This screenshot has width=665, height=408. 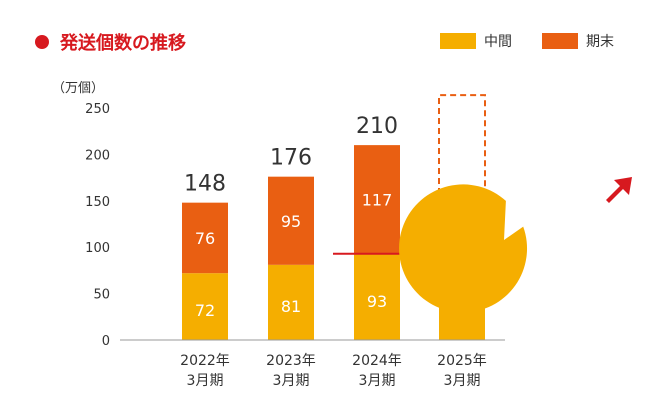 What do you see at coordinates (377, 126) in the screenshot?
I see `bar-total-label-2: 210` at bounding box center [377, 126].